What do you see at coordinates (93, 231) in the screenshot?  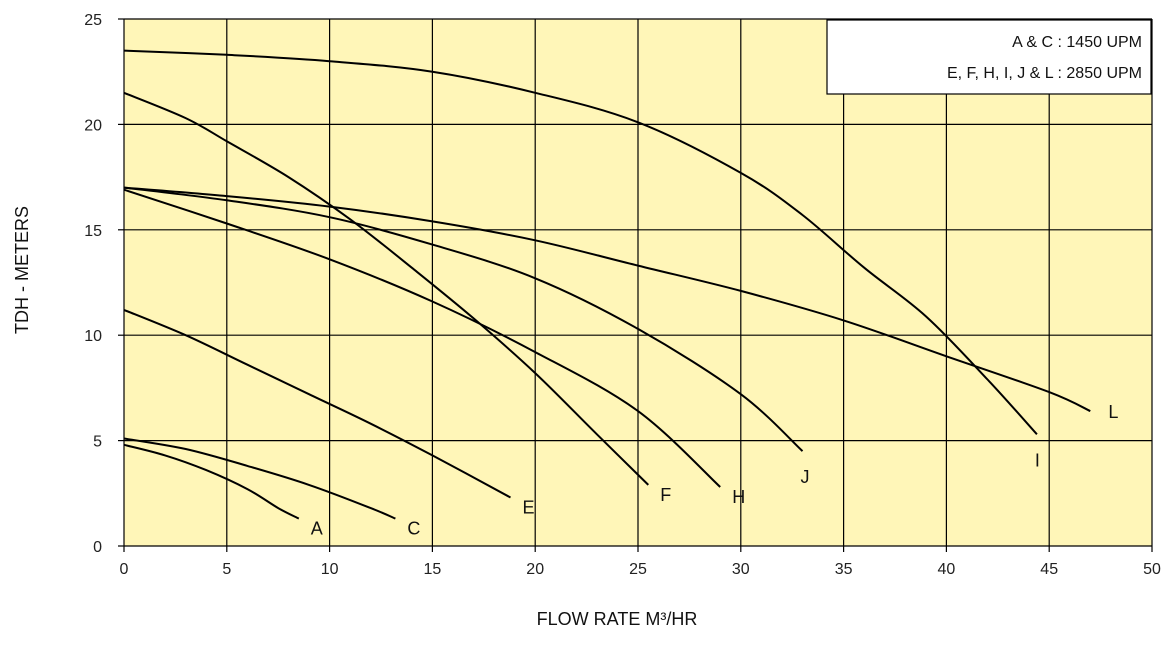 I see `y-tick-label: 15` at bounding box center [93, 231].